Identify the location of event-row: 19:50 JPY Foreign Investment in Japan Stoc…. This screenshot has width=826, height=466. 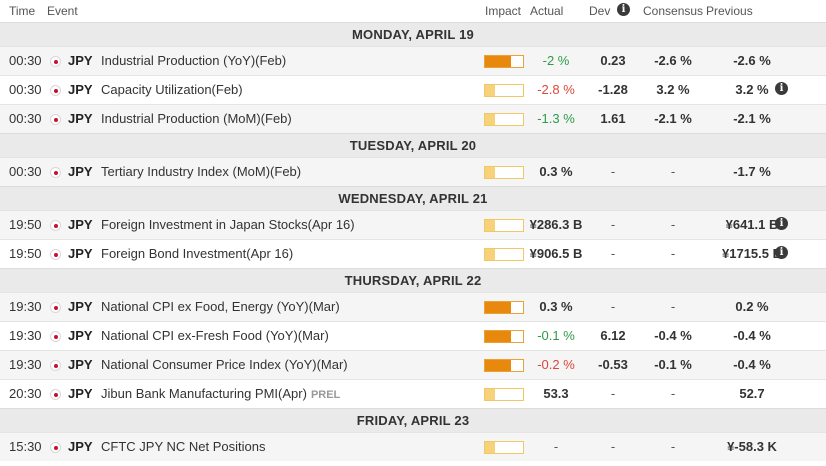
(413, 224).